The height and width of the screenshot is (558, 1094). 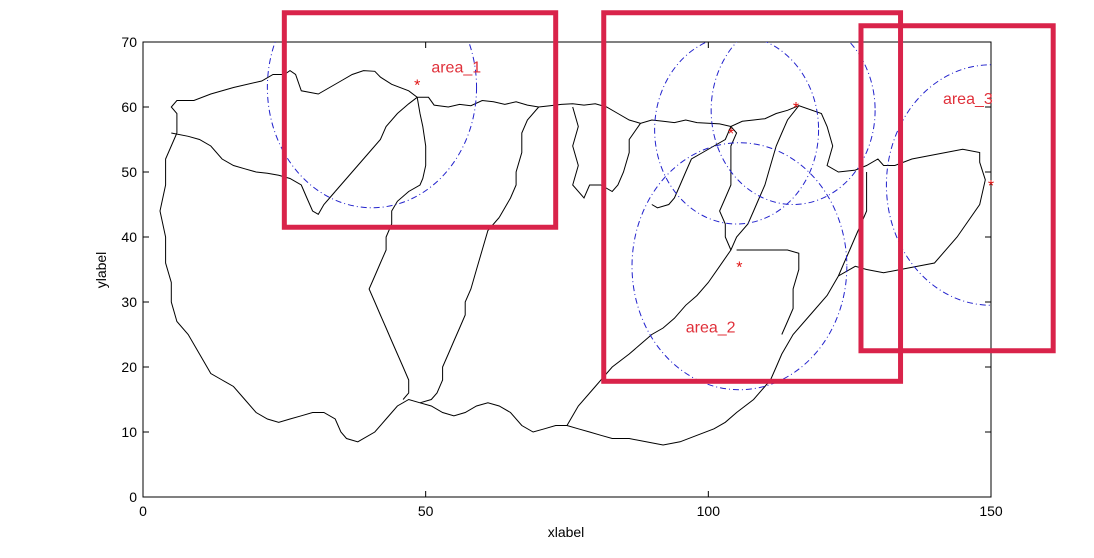 I want to click on y-tick-label: 30, so click(x=129, y=302).